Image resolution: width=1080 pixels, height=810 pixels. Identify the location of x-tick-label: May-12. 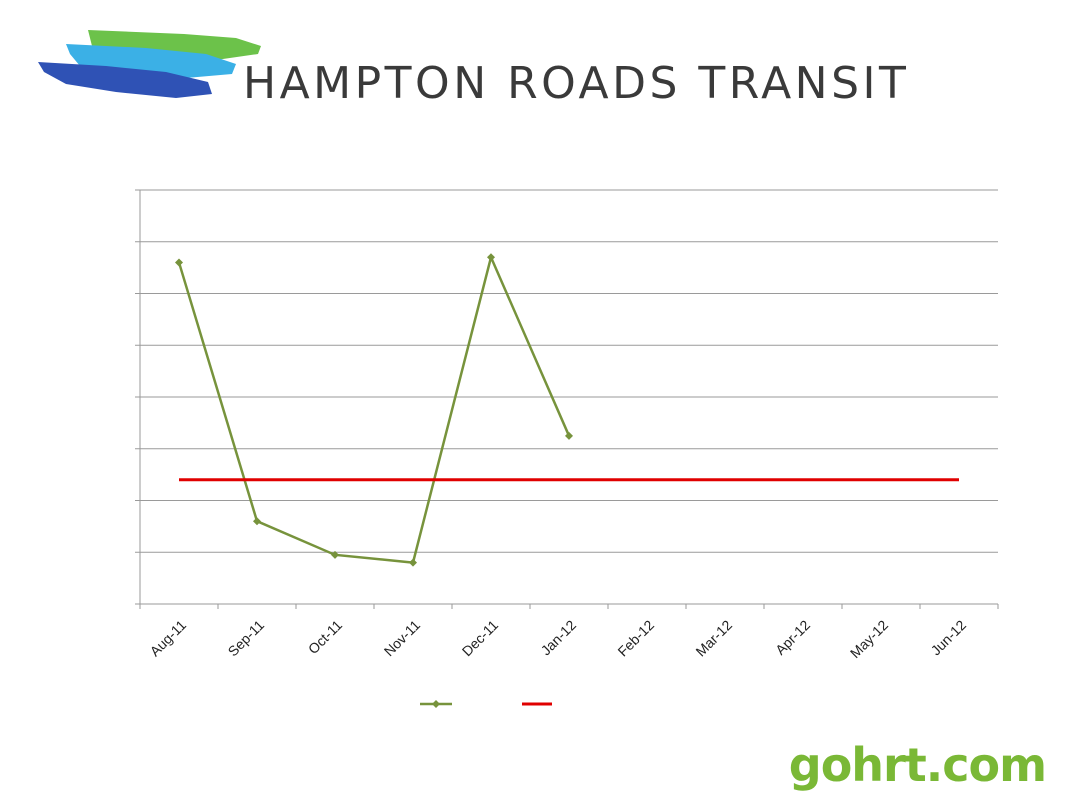
(869, 639).